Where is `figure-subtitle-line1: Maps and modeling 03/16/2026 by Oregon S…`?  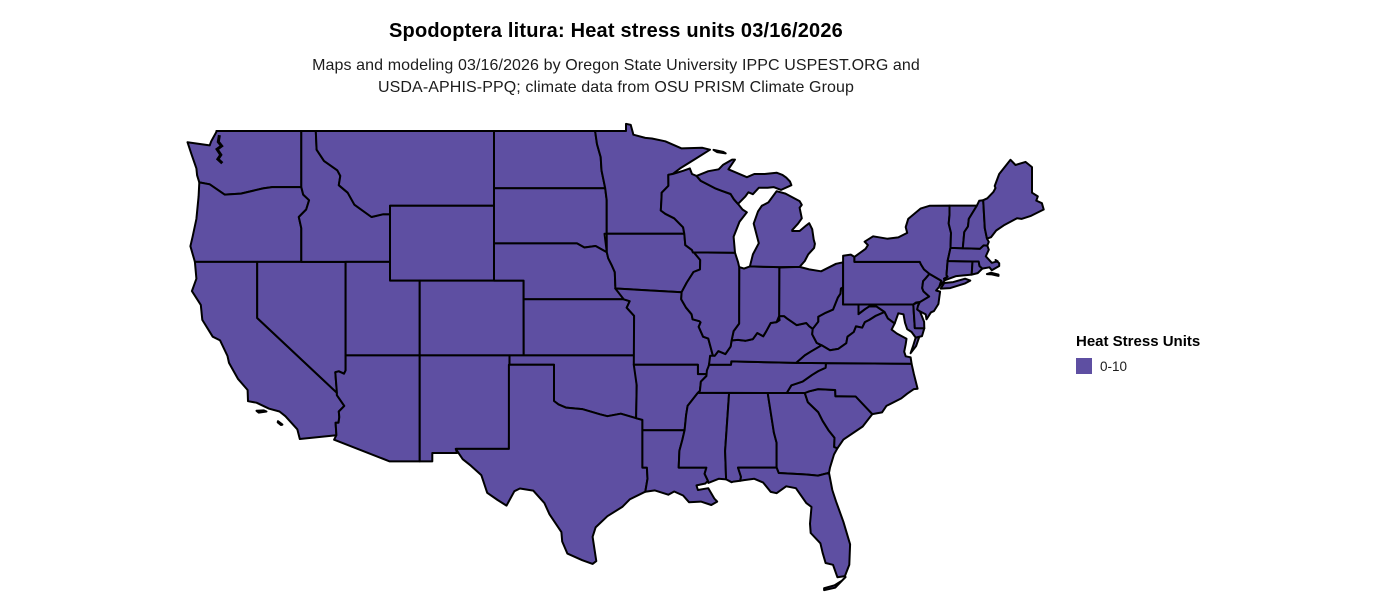 figure-subtitle-line1: Maps and modeling 03/16/2026 by Oregon S… is located at coordinates (616, 65).